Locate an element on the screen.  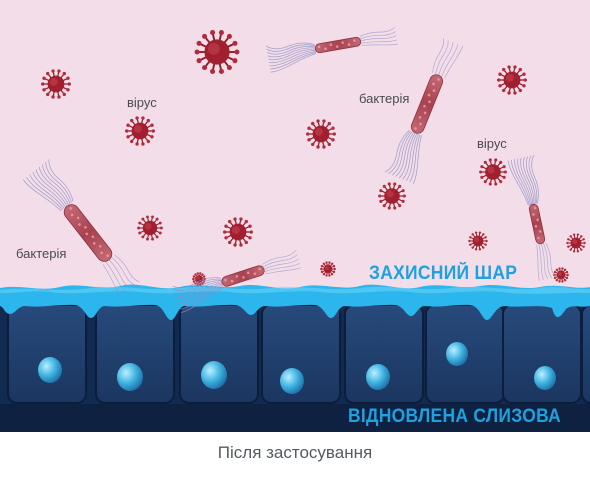
virus-label-left: вірус is located at coordinates (142, 102).